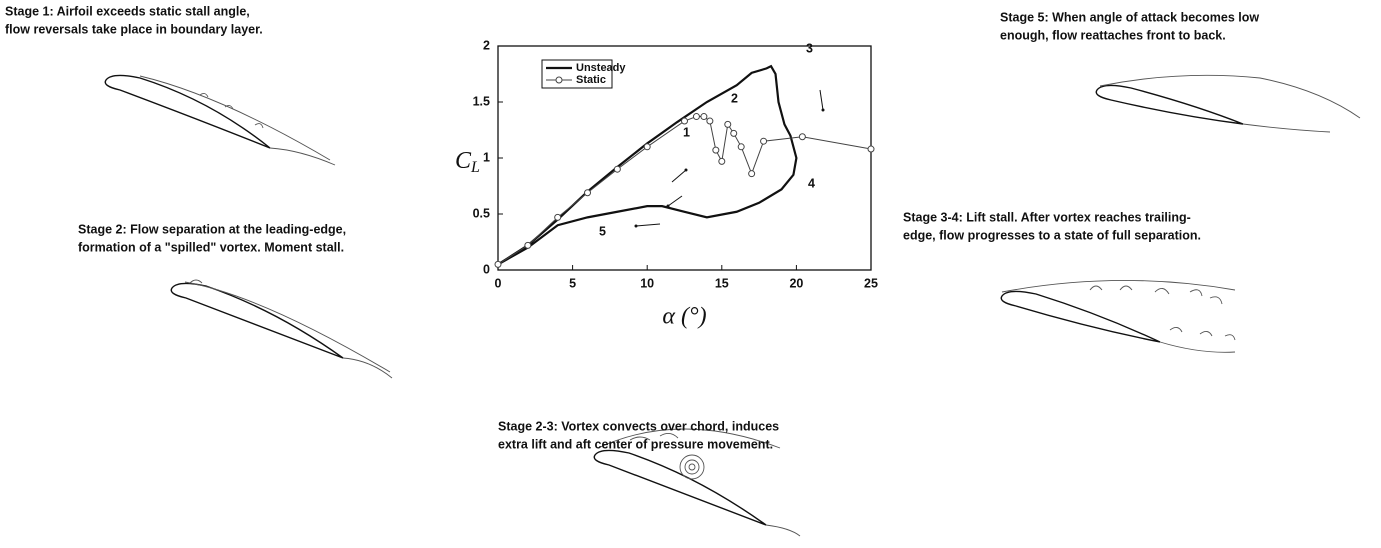 Image resolution: width=1381 pixels, height=548 pixels. Describe the element at coordinates (475, 167) in the screenshot. I see `y-label-sub: L` at that location.